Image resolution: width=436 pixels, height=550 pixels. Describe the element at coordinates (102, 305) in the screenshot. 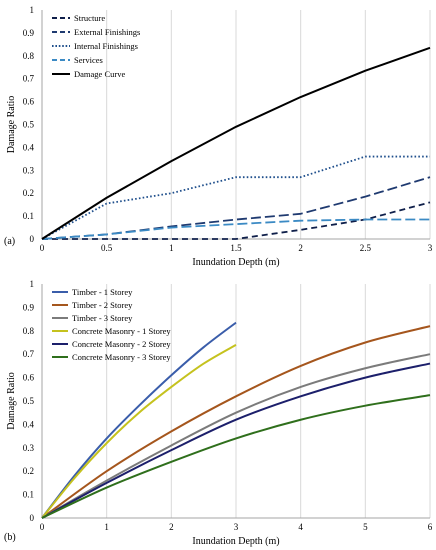

I see `legend-label: Timber - 2 Storey` at that location.